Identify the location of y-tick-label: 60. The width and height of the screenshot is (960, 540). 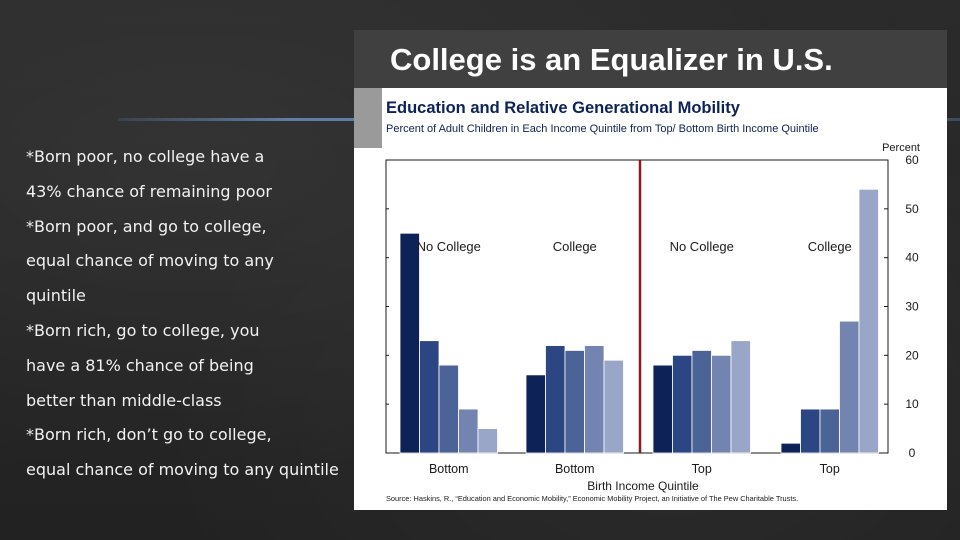
(912, 160).